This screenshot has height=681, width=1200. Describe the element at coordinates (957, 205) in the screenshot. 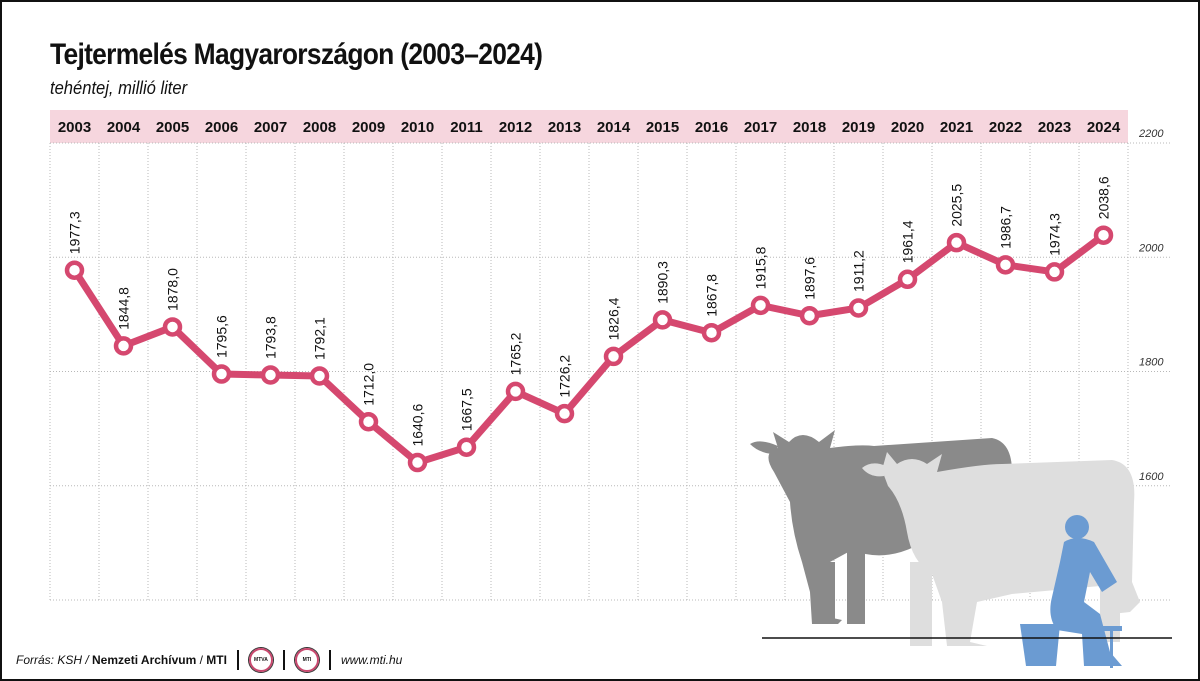

I see `data-label: 2025,5` at that location.